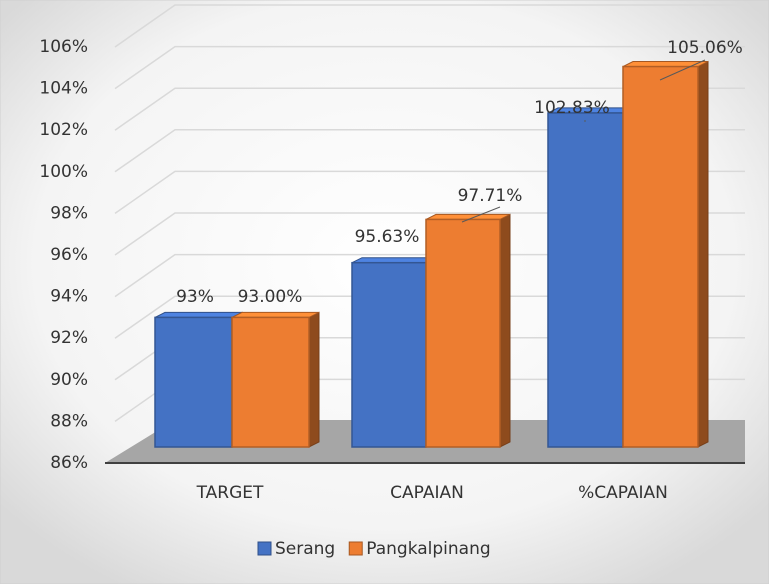 This screenshot has height=584, width=769. What do you see at coordinates (69, 421) in the screenshot?
I see `y-tick-label: 88%` at bounding box center [69, 421].